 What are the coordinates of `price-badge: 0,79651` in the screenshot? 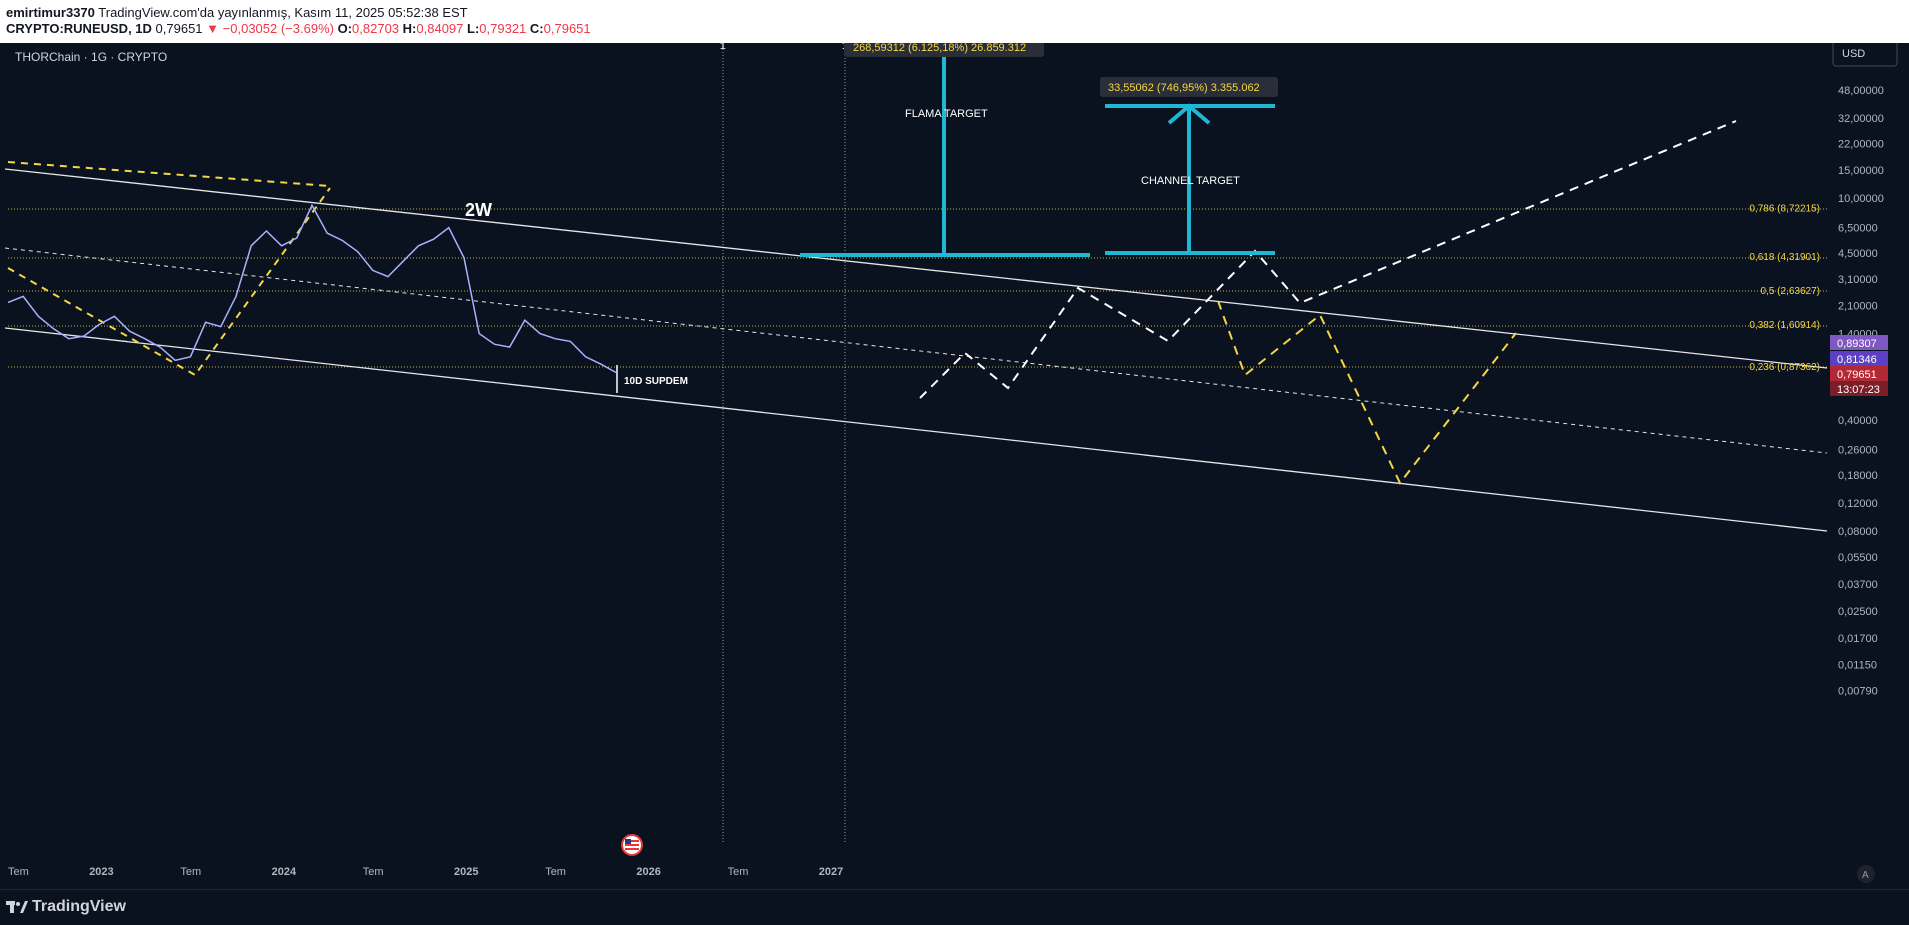 It's located at (1859, 373).